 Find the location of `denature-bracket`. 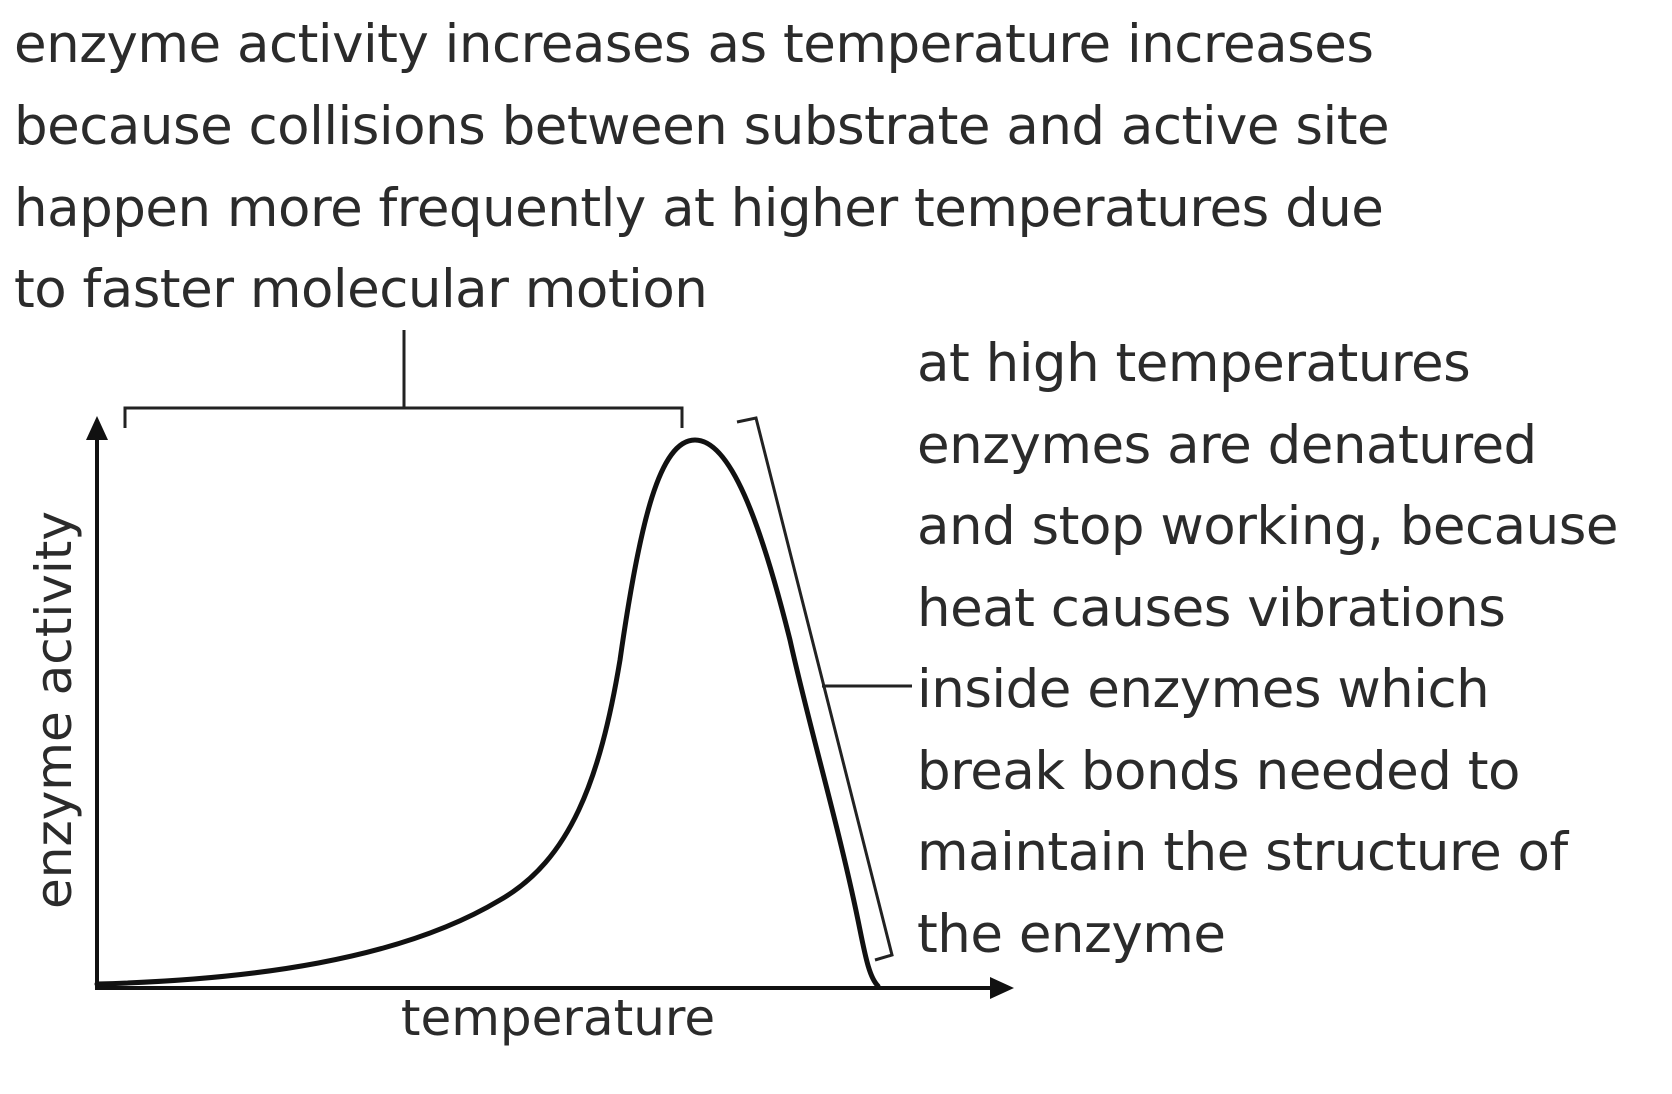

denature-bracket is located at coordinates (815, 689).